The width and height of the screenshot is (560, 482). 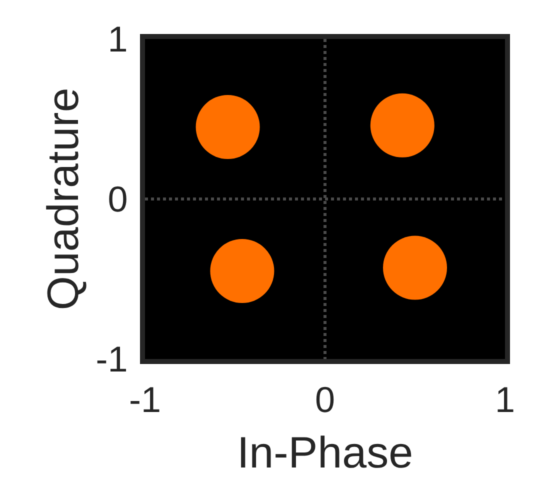 I want to click on x-tick-label: 0, so click(x=325, y=399).